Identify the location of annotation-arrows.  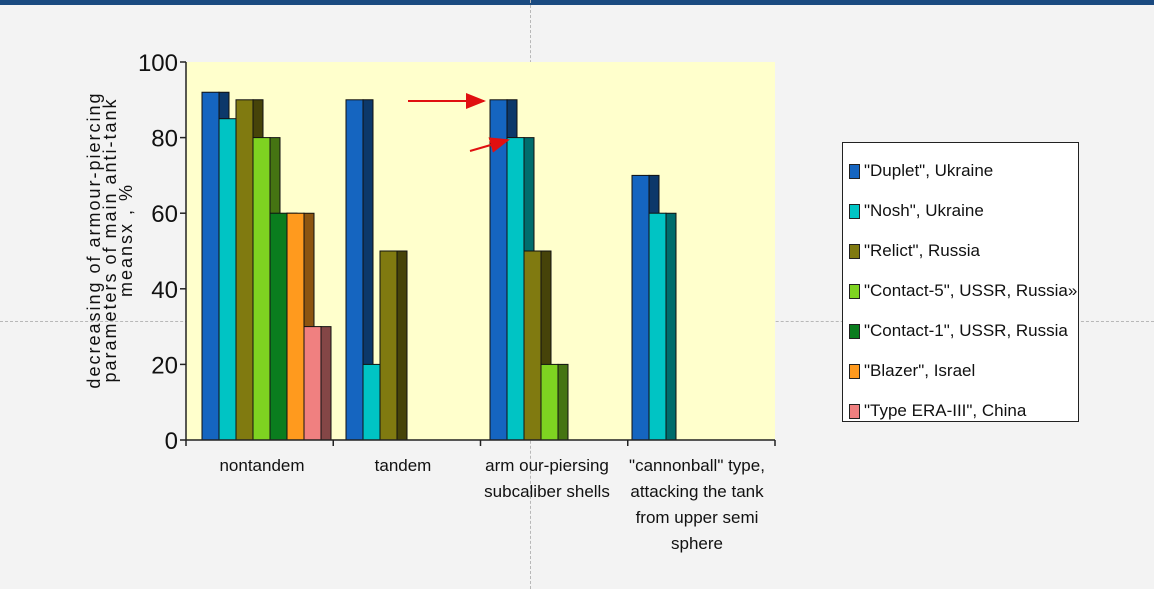
(459, 123).